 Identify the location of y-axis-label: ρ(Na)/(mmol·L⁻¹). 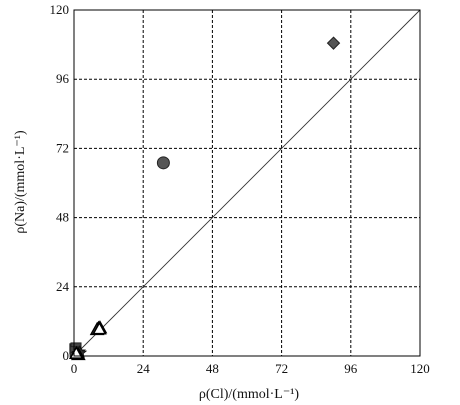
(20, 182).